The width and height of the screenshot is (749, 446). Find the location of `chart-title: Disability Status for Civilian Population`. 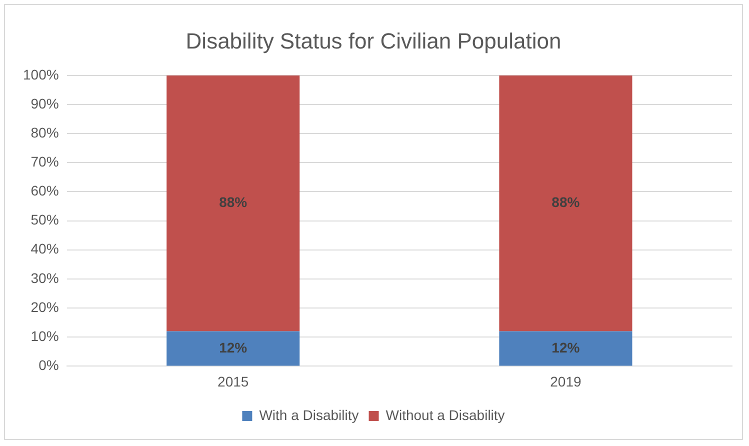

chart-title: Disability Status for Civilian Population is located at coordinates (374, 41).